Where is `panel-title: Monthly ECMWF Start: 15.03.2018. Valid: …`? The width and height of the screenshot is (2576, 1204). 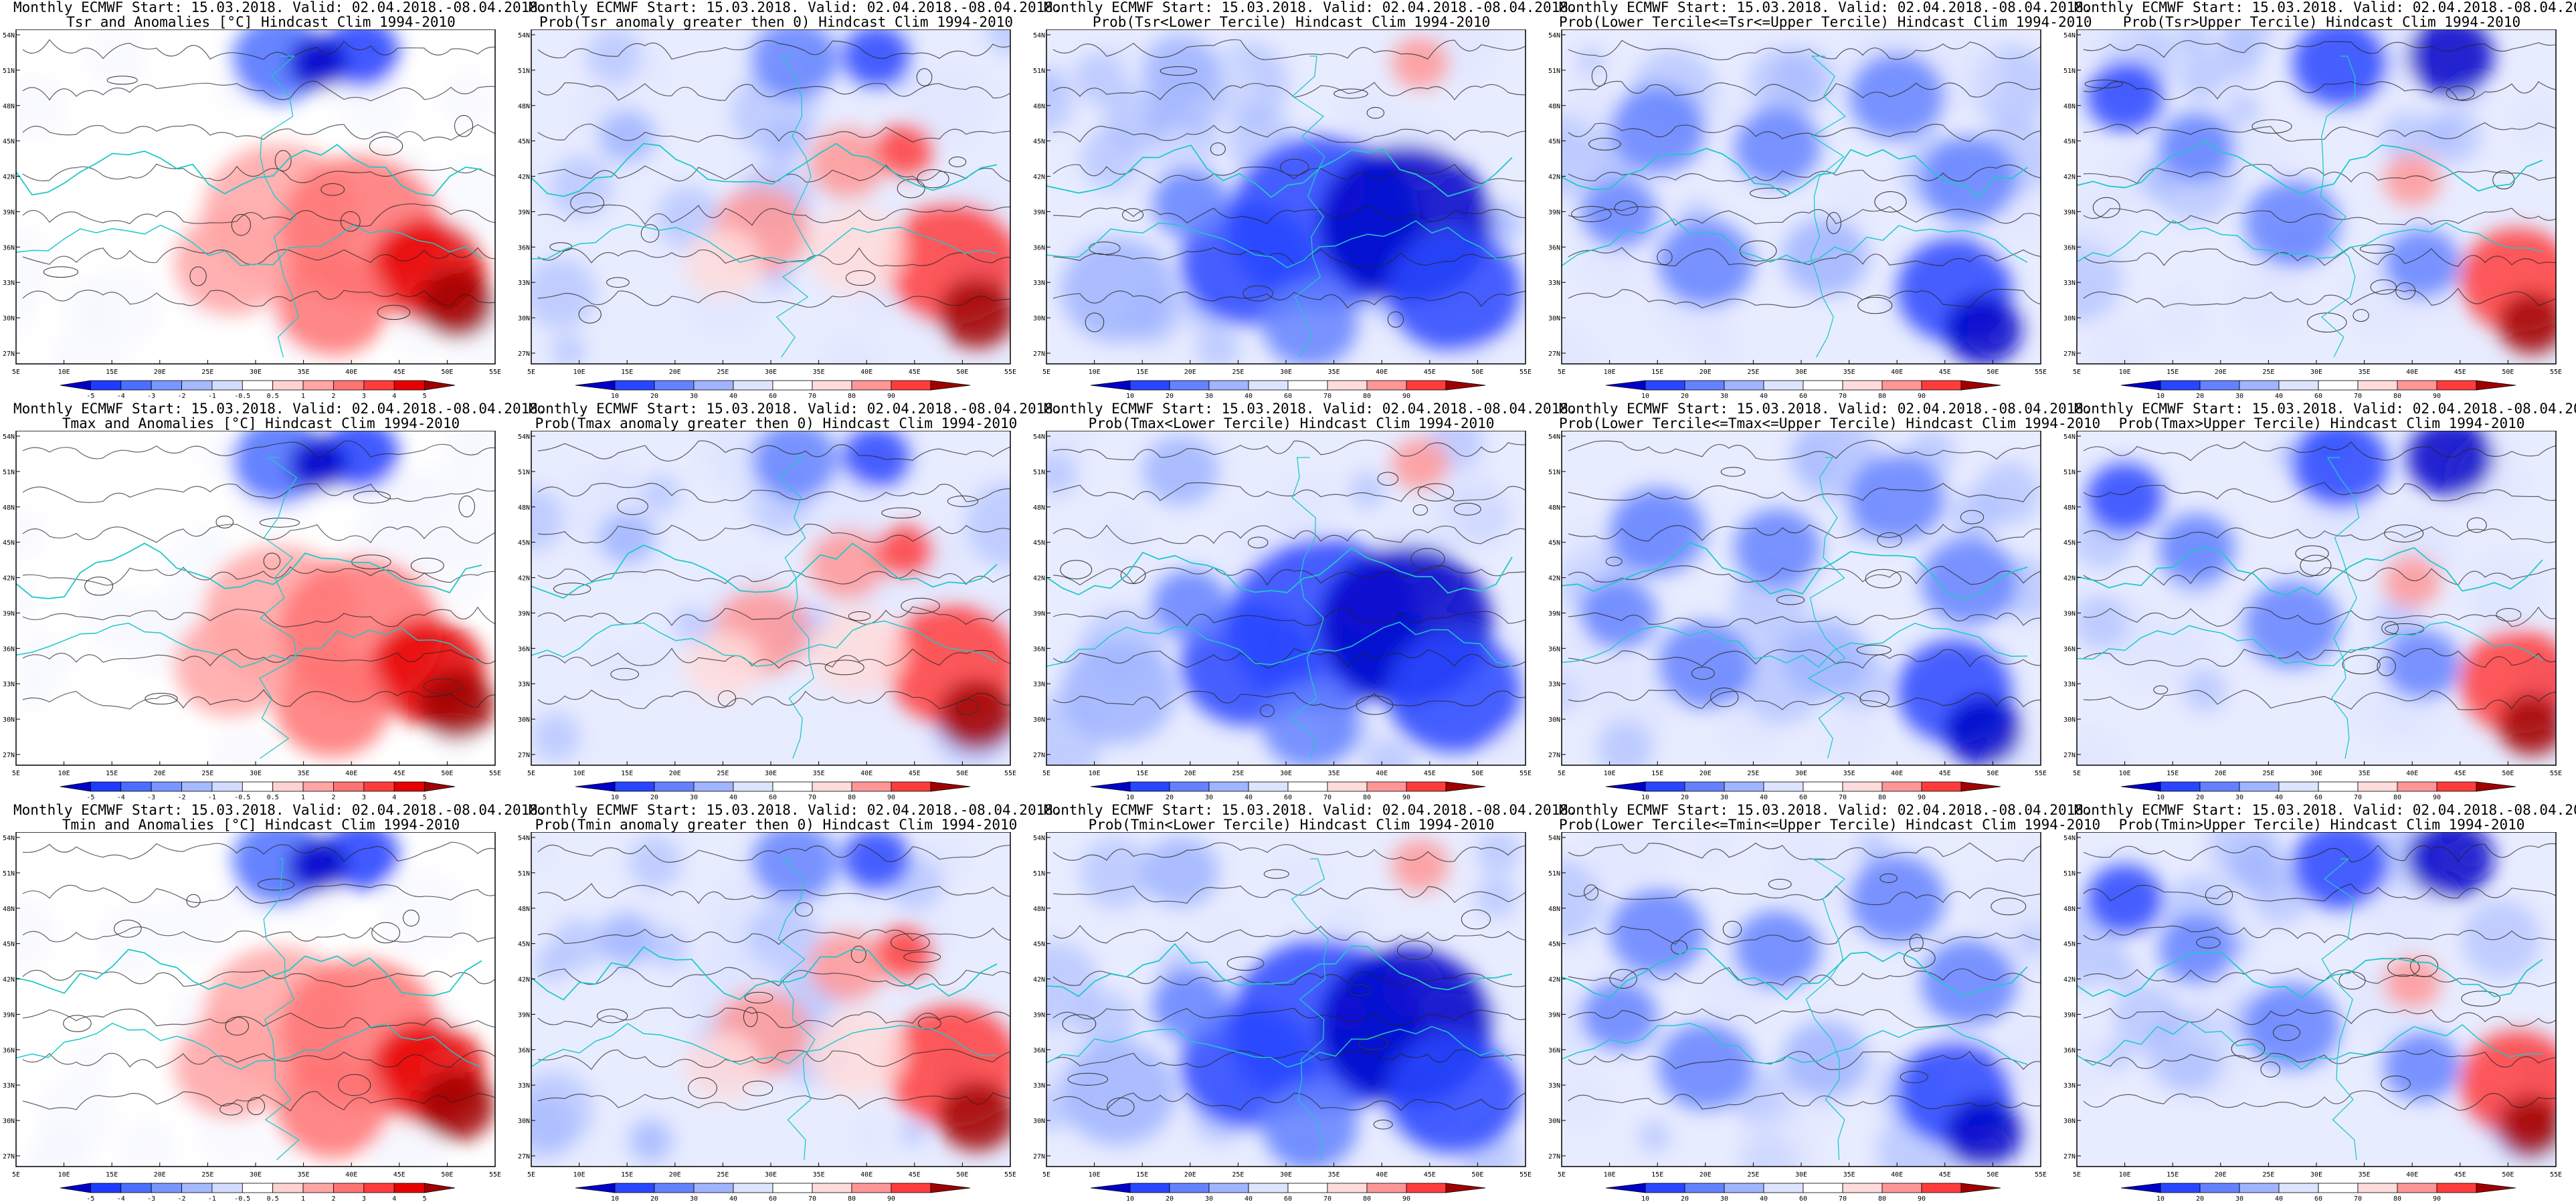 panel-title: Monthly ECMWF Start: 15.03.2018. Valid: … is located at coordinates (2325, 409).